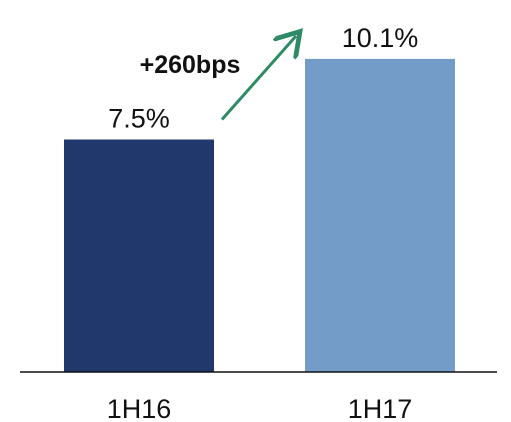 The height and width of the screenshot is (422, 511). Describe the element at coordinates (258, 78) in the screenshot. I see `increase-arrow-icon` at that location.